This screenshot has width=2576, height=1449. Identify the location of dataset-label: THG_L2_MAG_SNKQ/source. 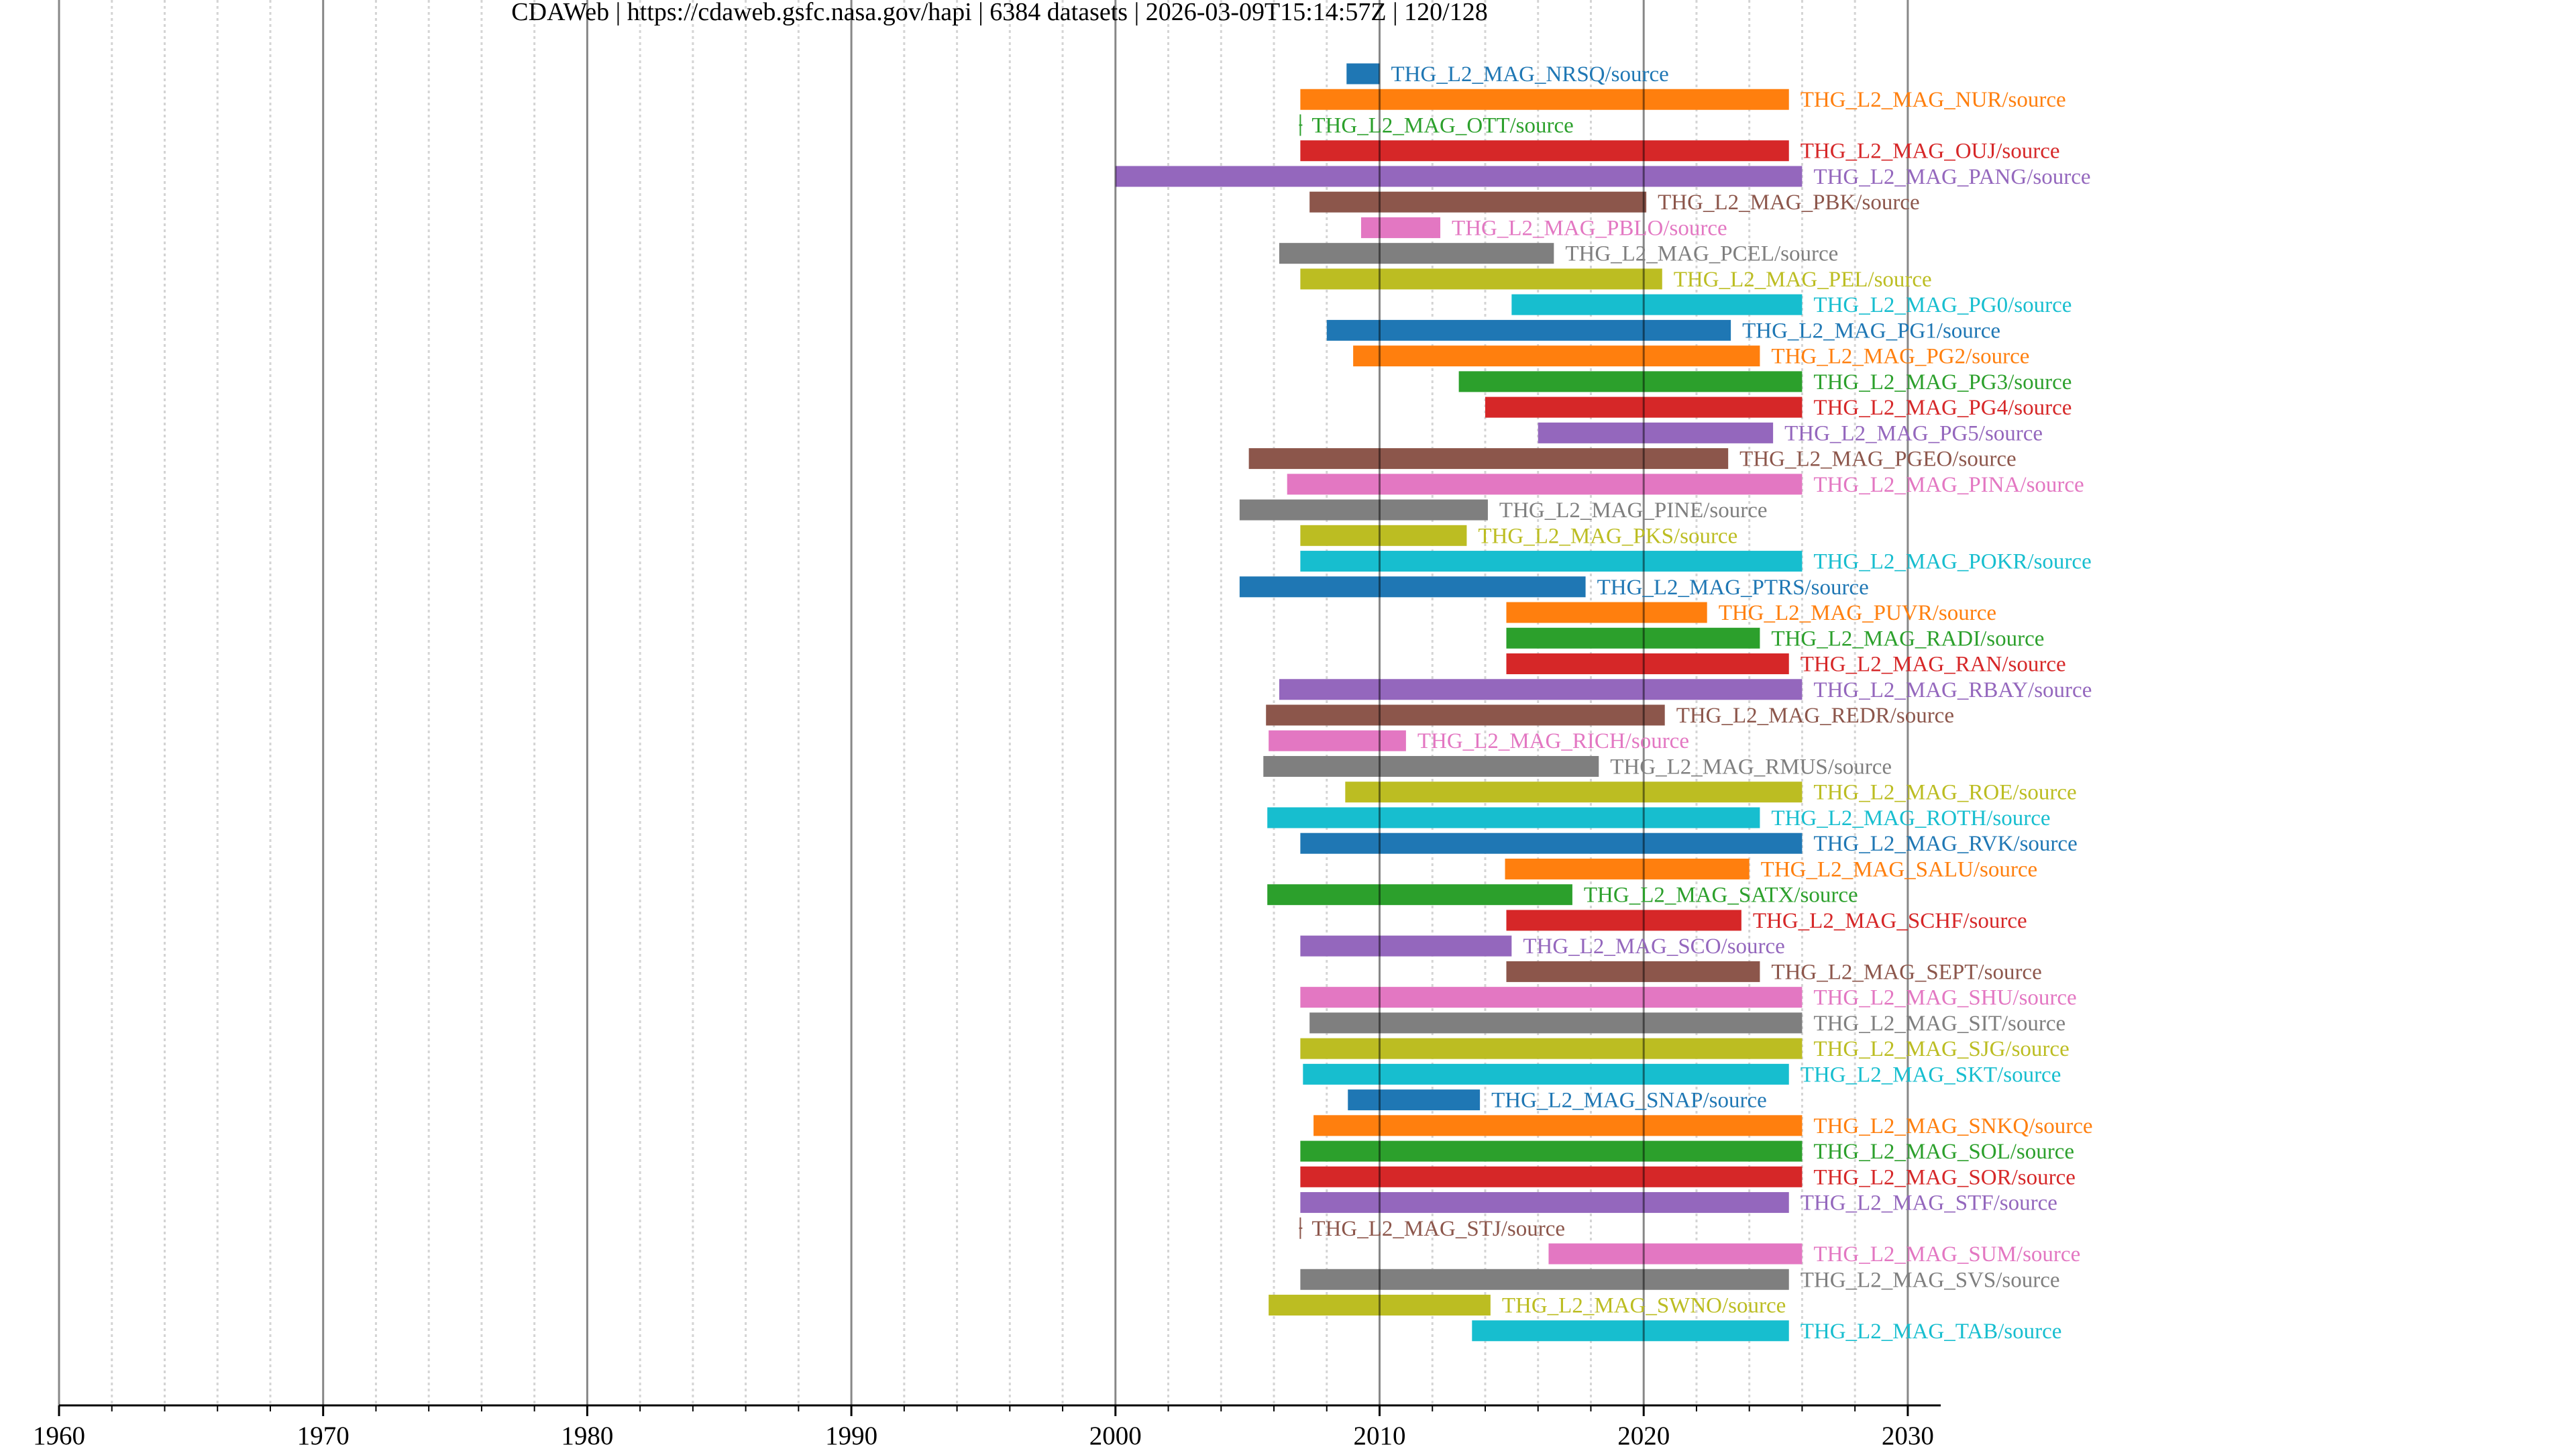
(1952, 1126).